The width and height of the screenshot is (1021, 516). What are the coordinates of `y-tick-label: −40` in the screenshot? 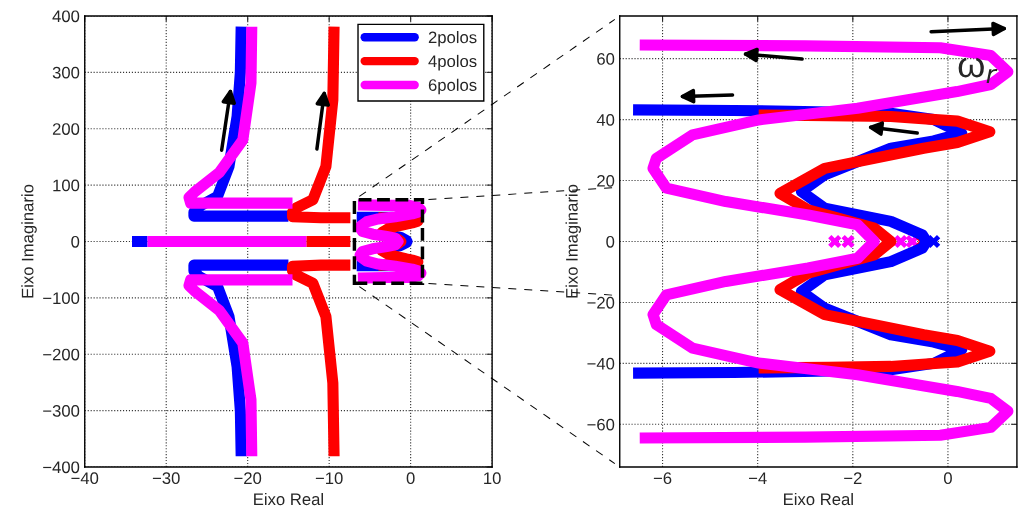 It's located at (601, 363).